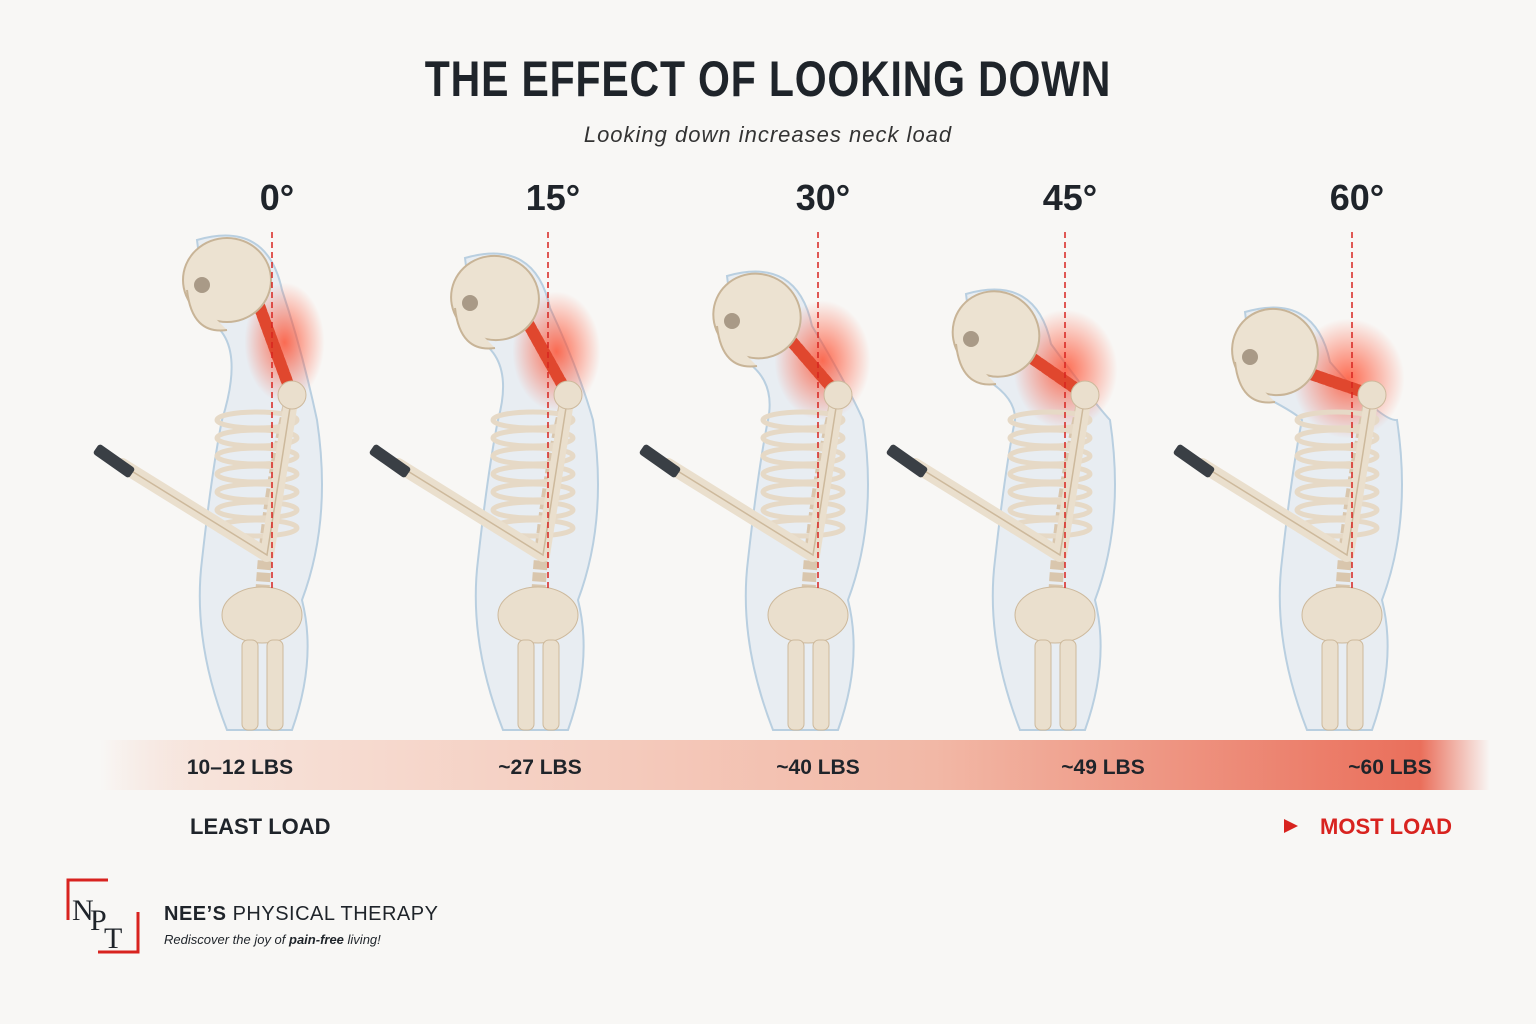  What do you see at coordinates (1386, 826) in the screenshot?
I see `most-load: MOST LOAD` at bounding box center [1386, 826].